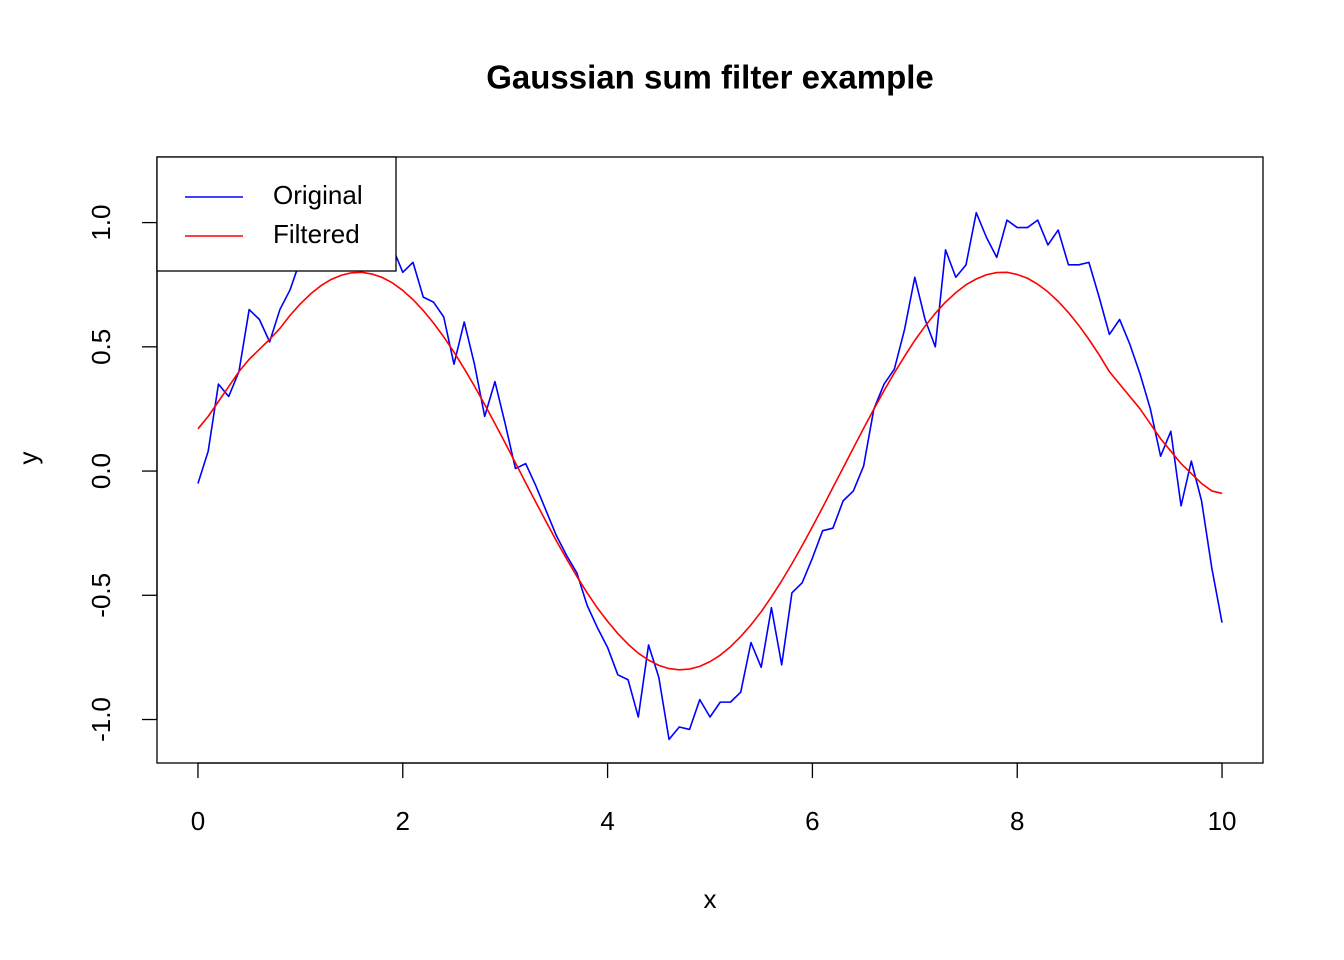 The width and height of the screenshot is (1344, 960). I want to click on x-tick-label: 2, so click(403, 821).